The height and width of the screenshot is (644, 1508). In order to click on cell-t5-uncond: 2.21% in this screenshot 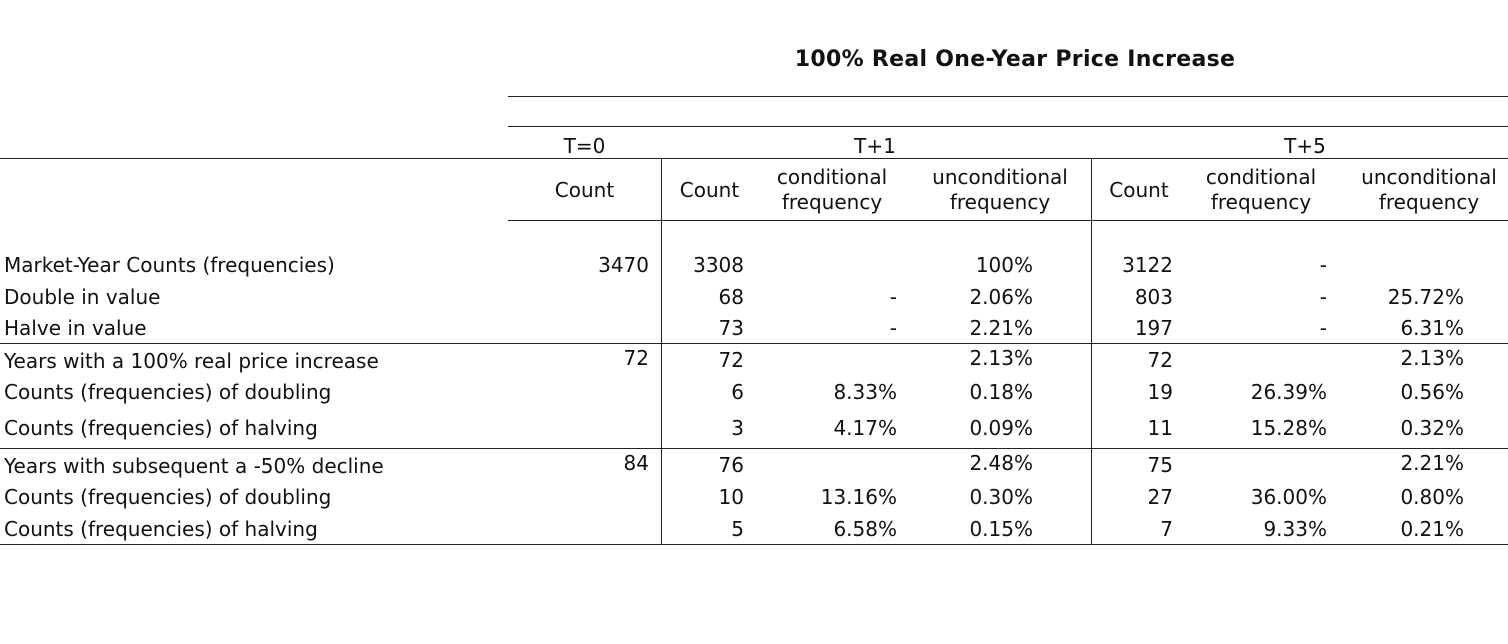, I will do `click(1432, 463)`.